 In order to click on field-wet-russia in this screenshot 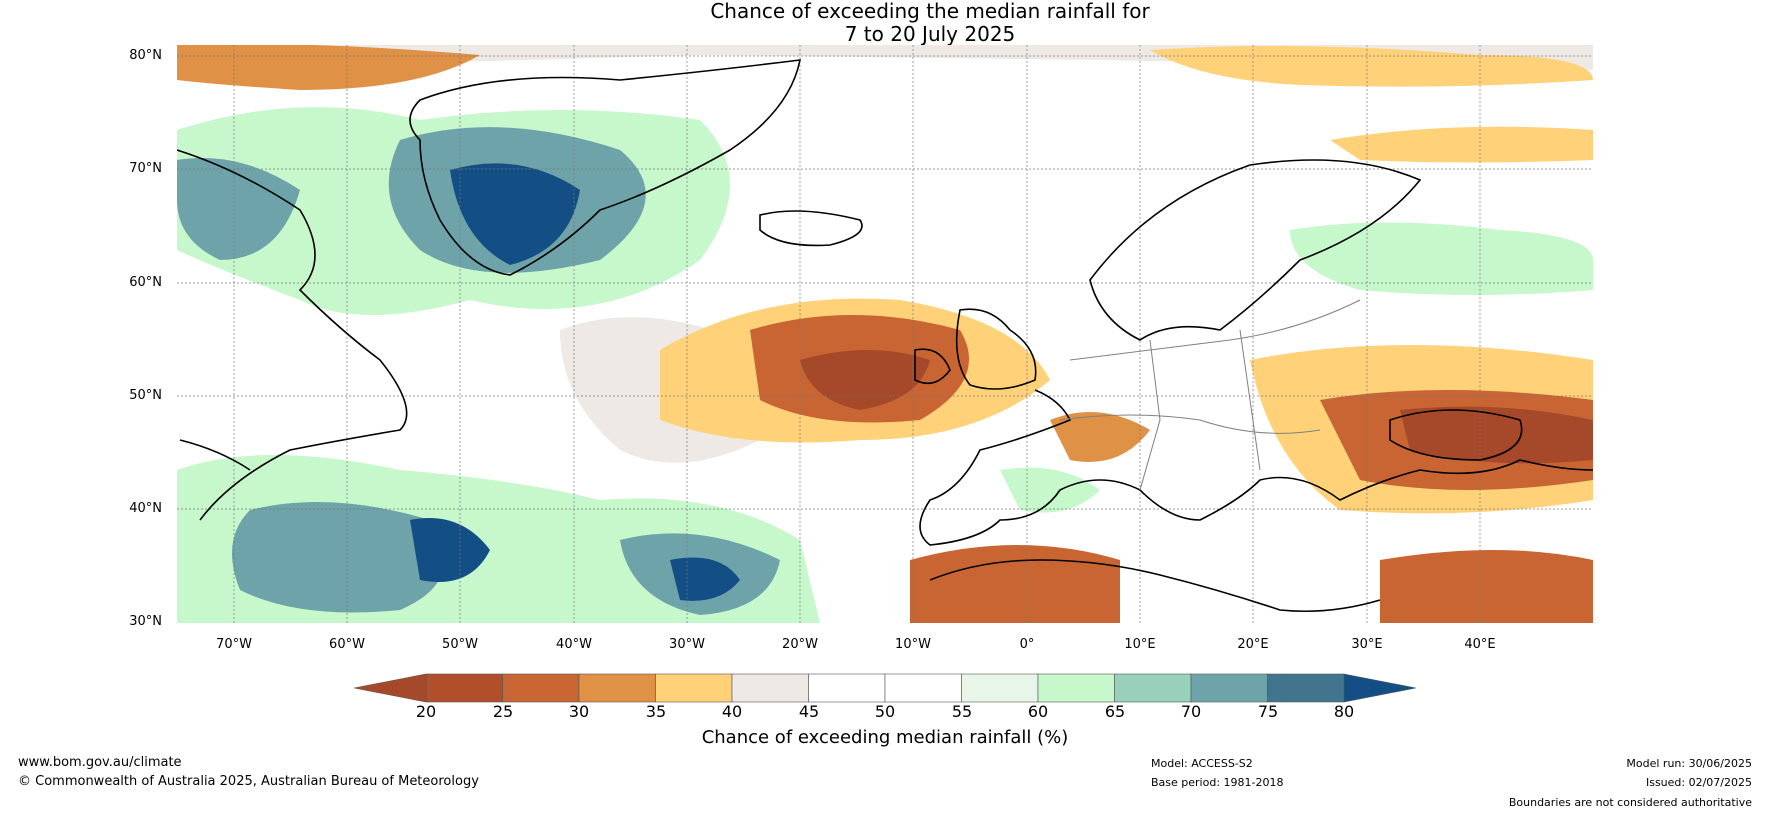, I will do `click(1441, 258)`.